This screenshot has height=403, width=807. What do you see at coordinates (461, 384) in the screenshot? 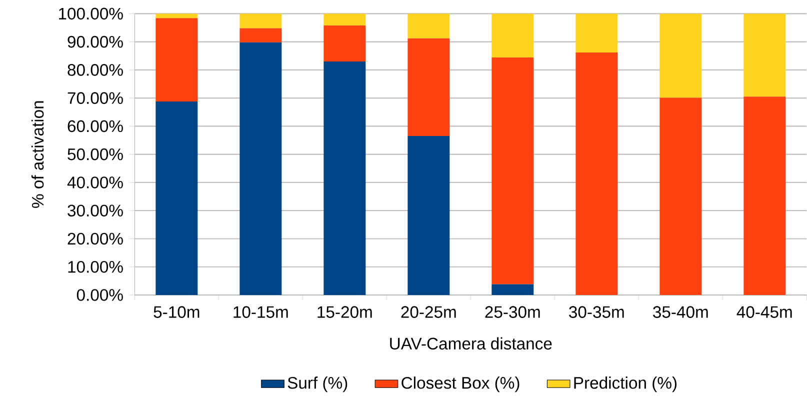
I see `legend-label: Closest Box (%)` at bounding box center [461, 384].